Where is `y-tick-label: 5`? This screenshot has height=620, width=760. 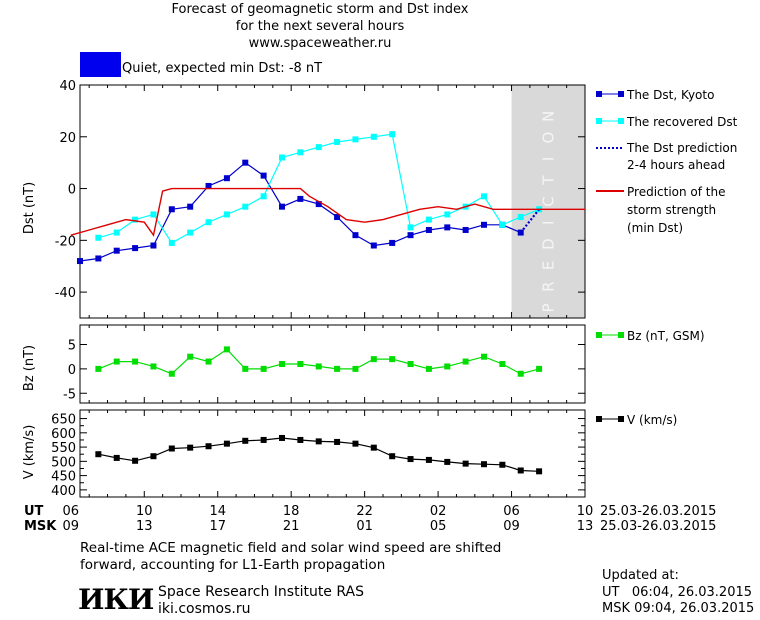
y-tick-label: 5 is located at coordinates (72, 346).